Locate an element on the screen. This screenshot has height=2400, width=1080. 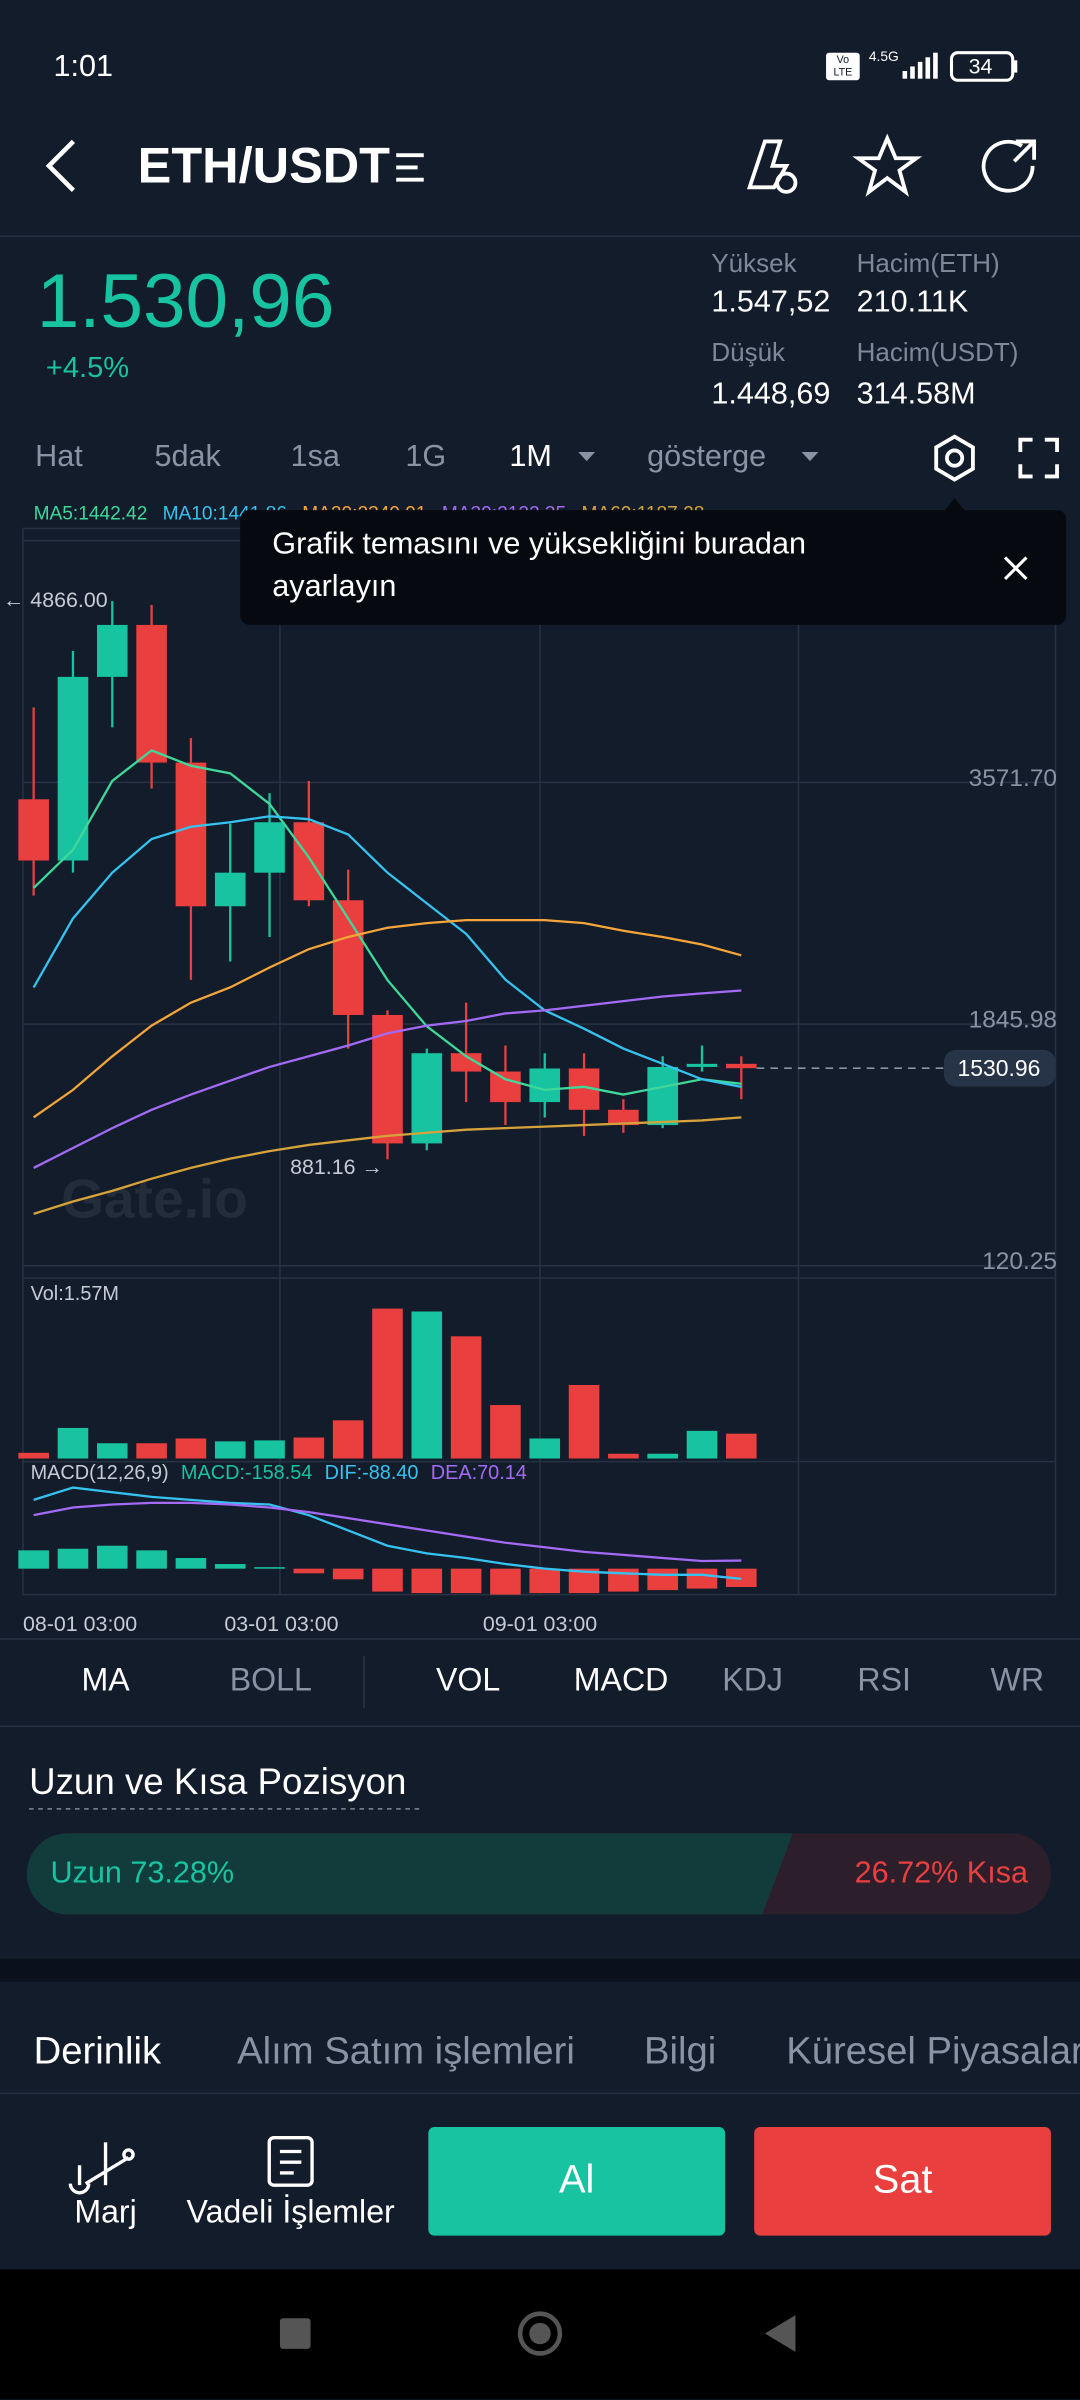
share-icon is located at coordinates (1009, 166).